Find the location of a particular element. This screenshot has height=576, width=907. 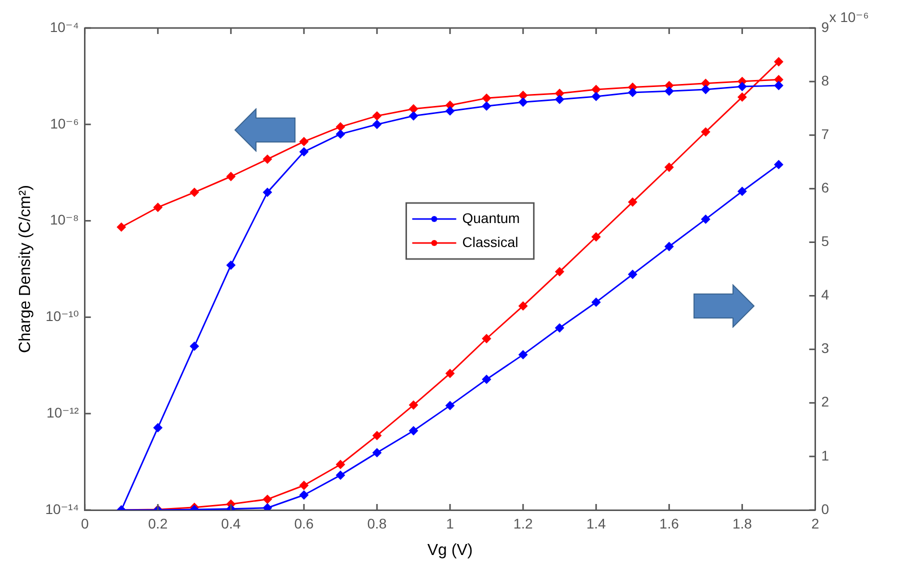

legend-label: Classical is located at coordinates (490, 242).